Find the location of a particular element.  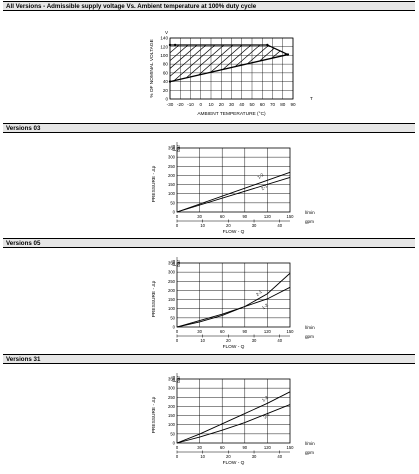

x-tick-label-lmin: 0 is located at coordinates (177, 331).